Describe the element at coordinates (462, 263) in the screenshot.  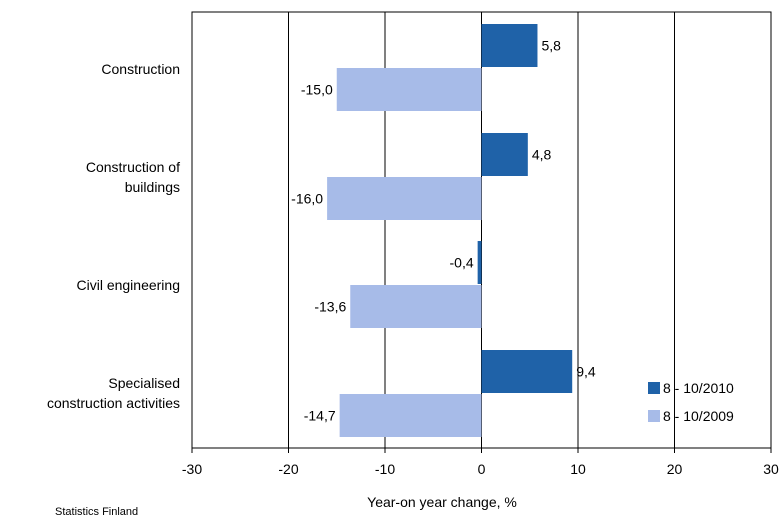
I see `data-label: -0,4` at that location.